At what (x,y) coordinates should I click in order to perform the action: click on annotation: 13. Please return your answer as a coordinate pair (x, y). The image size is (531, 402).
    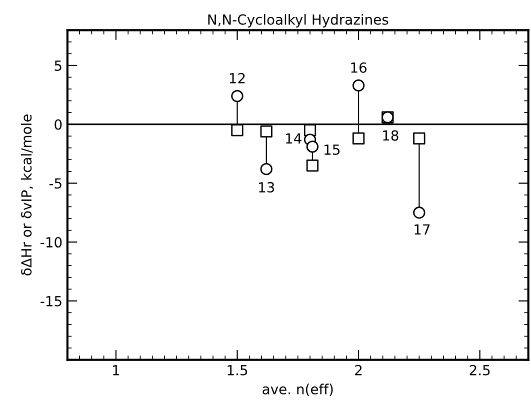
    Looking at the image, I should click on (266, 187).